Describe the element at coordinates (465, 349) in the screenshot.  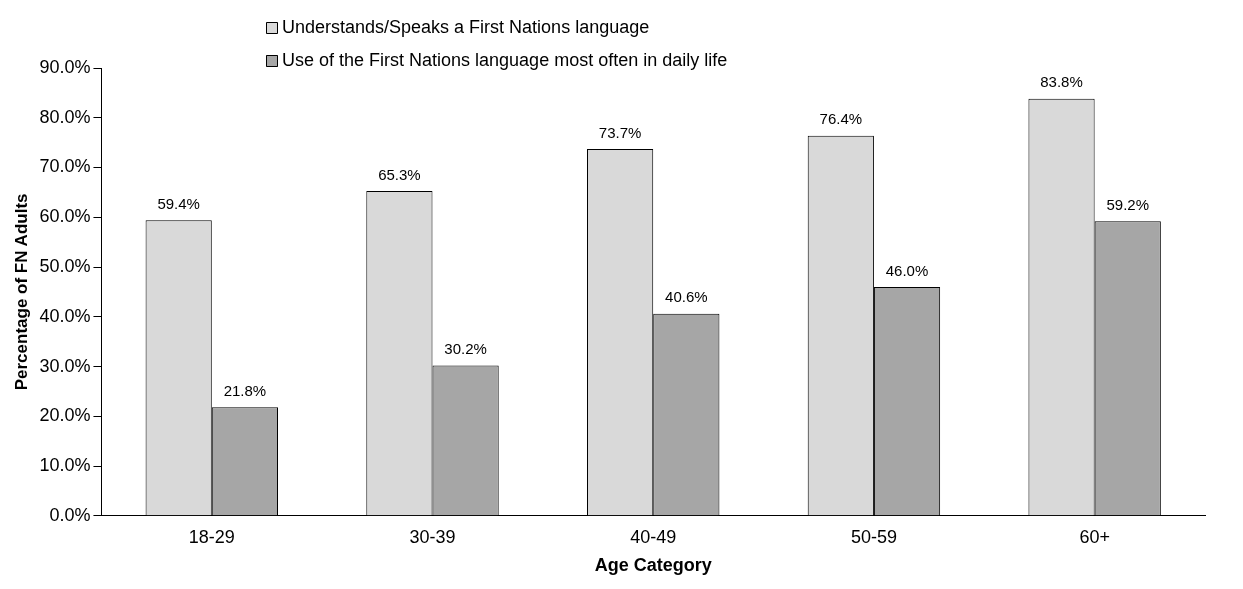
I see `data-label: 30.2%` at that location.